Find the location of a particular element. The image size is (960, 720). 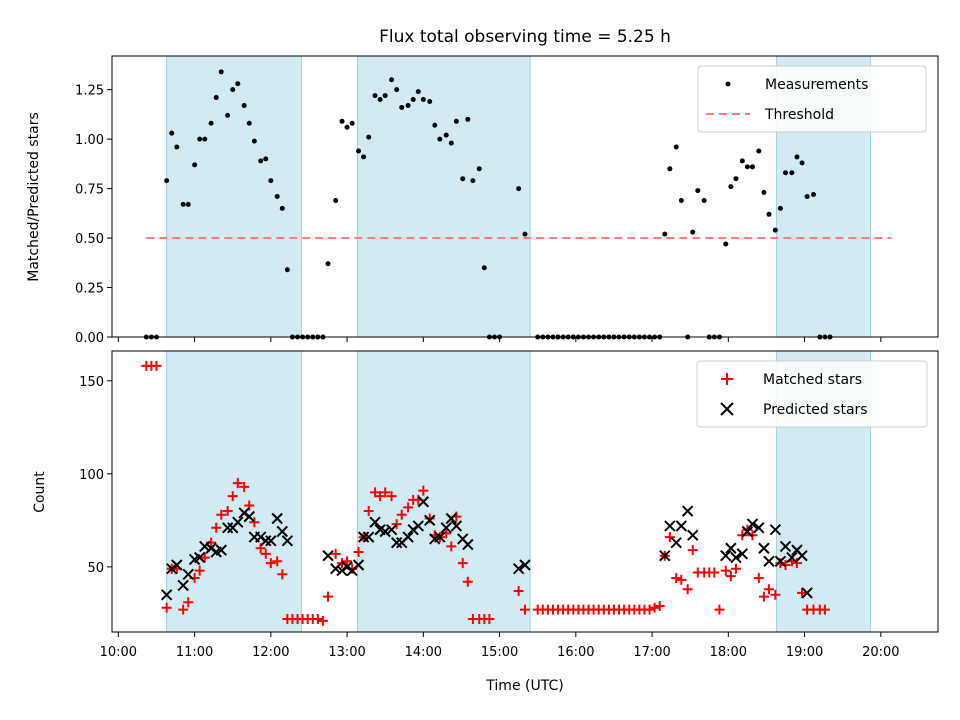

bottom-legend: Matched stars Predicted stars is located at coordinates (812, 394).